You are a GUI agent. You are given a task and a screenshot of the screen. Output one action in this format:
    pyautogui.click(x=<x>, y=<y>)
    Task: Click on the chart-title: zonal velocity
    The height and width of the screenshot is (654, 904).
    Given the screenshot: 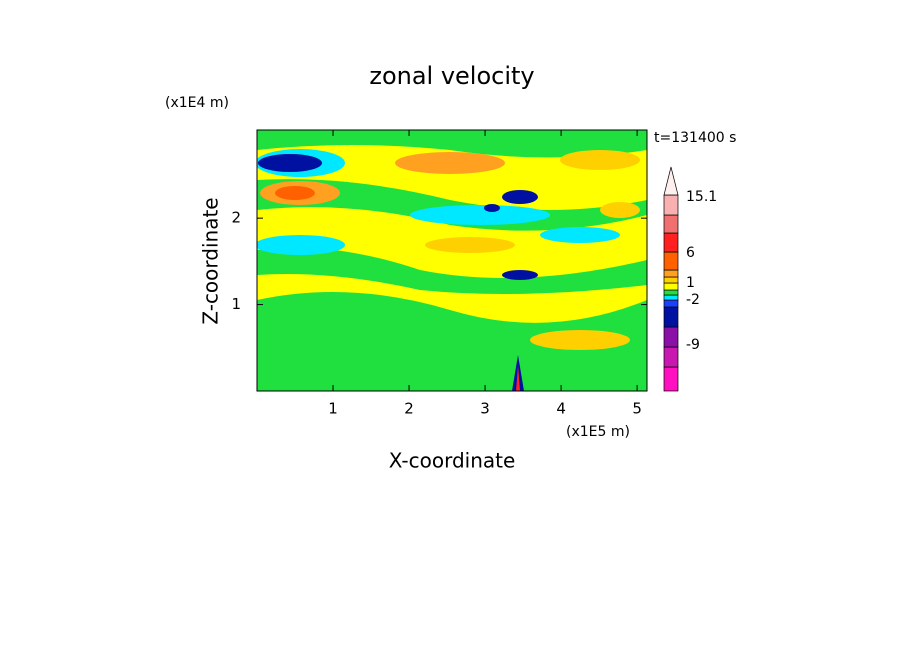 What is the action you would take?
    pyautogui.click(x=451, y=76)
    